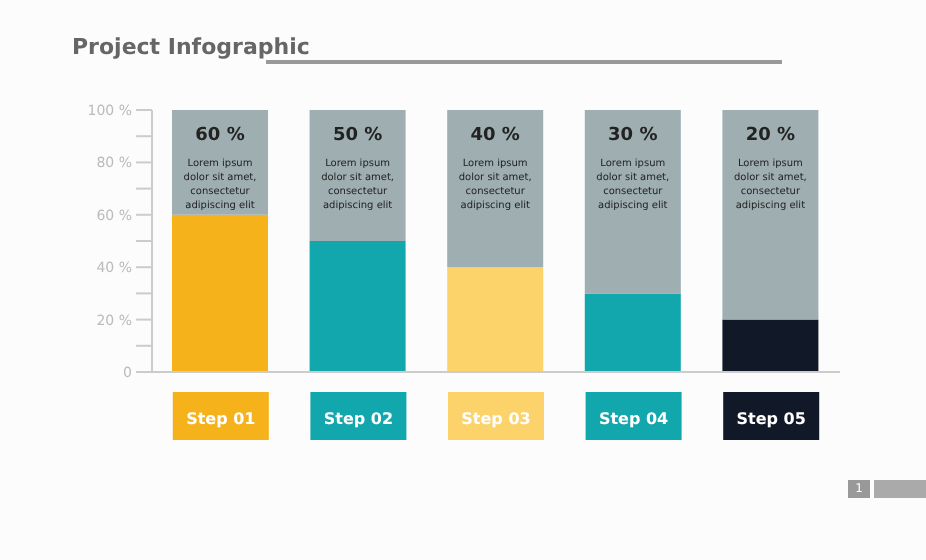  What do you see at coordinates (357, 136) in the screenshot?
I see `annotation: 50 %` at bounding box center [357, 136].